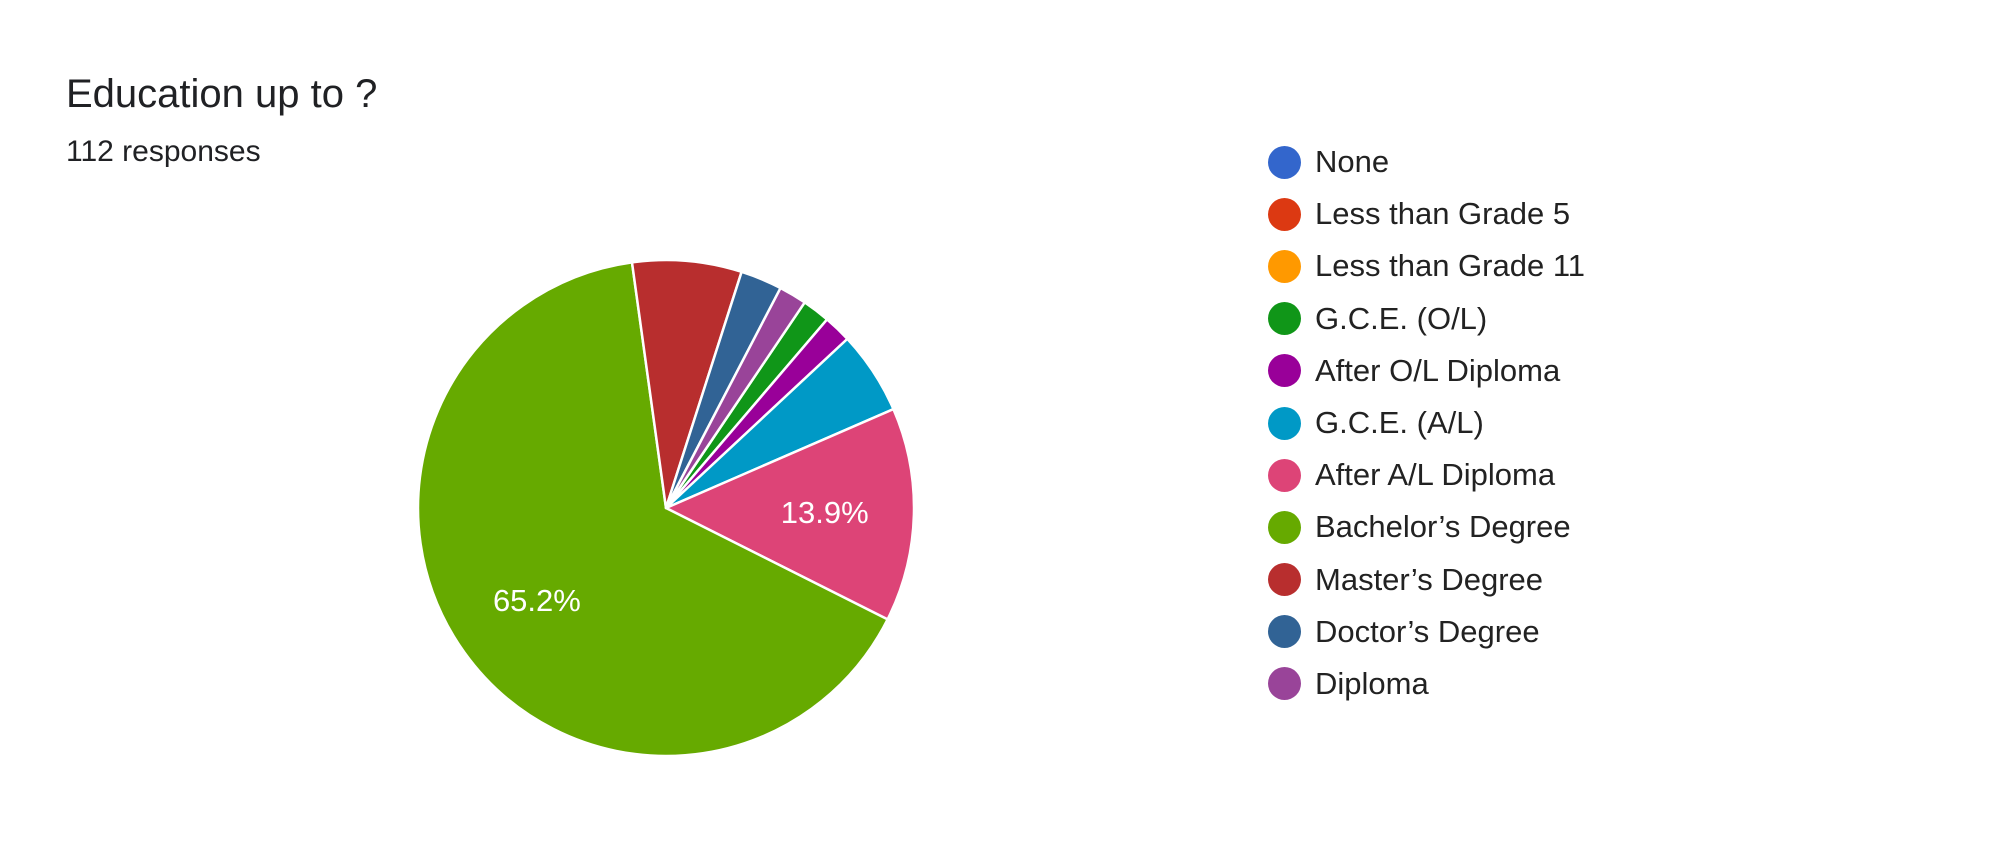  What do you see at coordinates (825, 512) in the screenshot?
I see `slice-label-6: 13.9%` at bounding box center [825, 512].